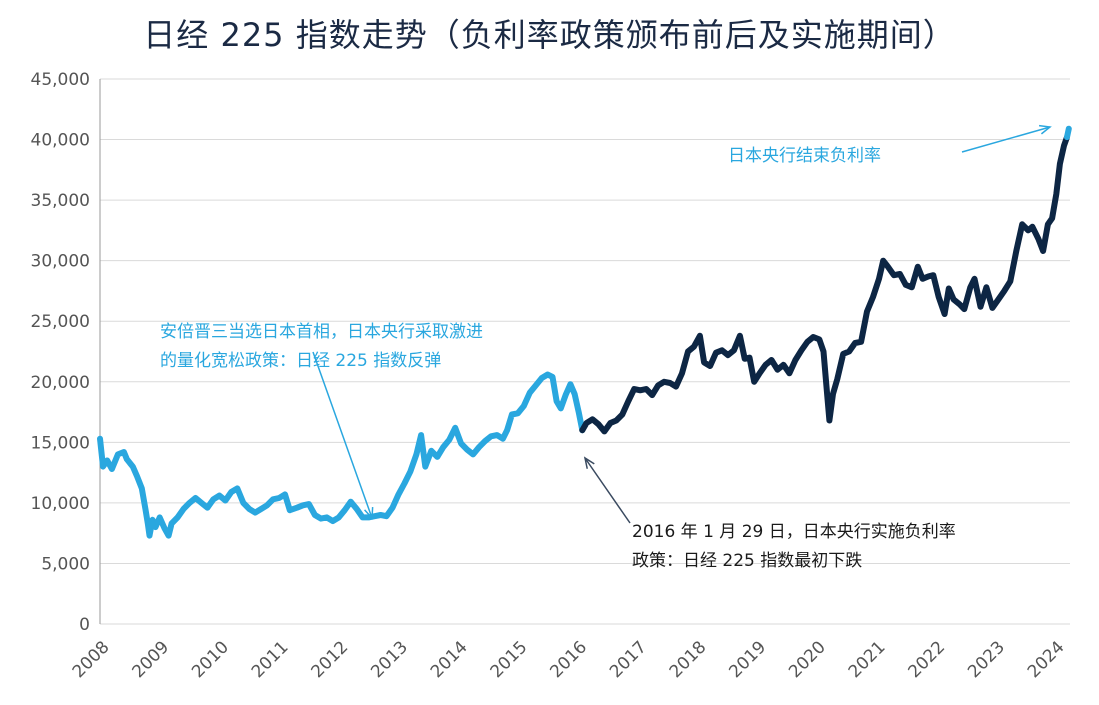 The height and width of the screenshot is (705, 1099). I want to click on y-tick-label: 20,000, so click(60, 383).